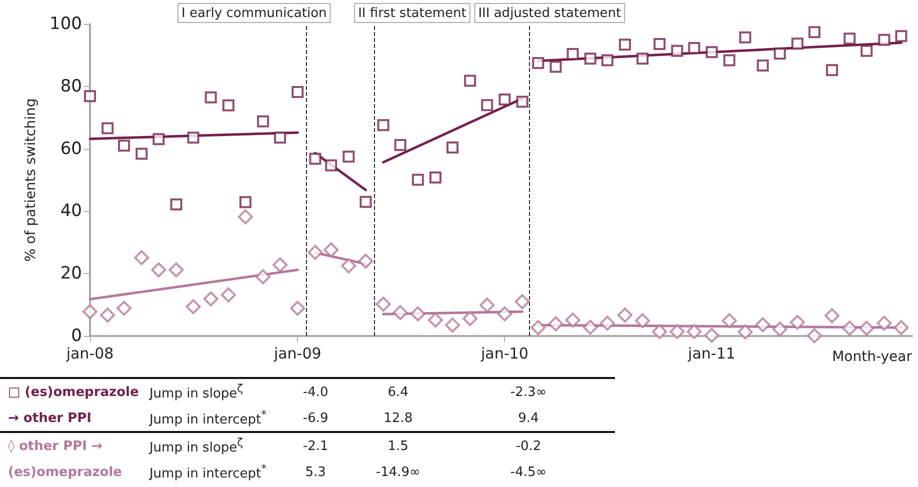  Describe the element at coordinates (528, 391) in the screenshot. I see `text: -2.3∞` at that location.